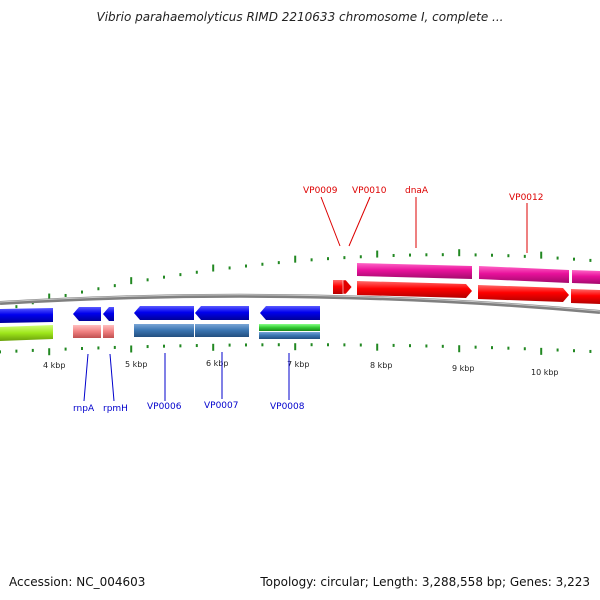  What do you see at coordinates (417, 191) in the screenshot?
I see `gene-label-forward: dnaA` at bounding box center [417, 191].